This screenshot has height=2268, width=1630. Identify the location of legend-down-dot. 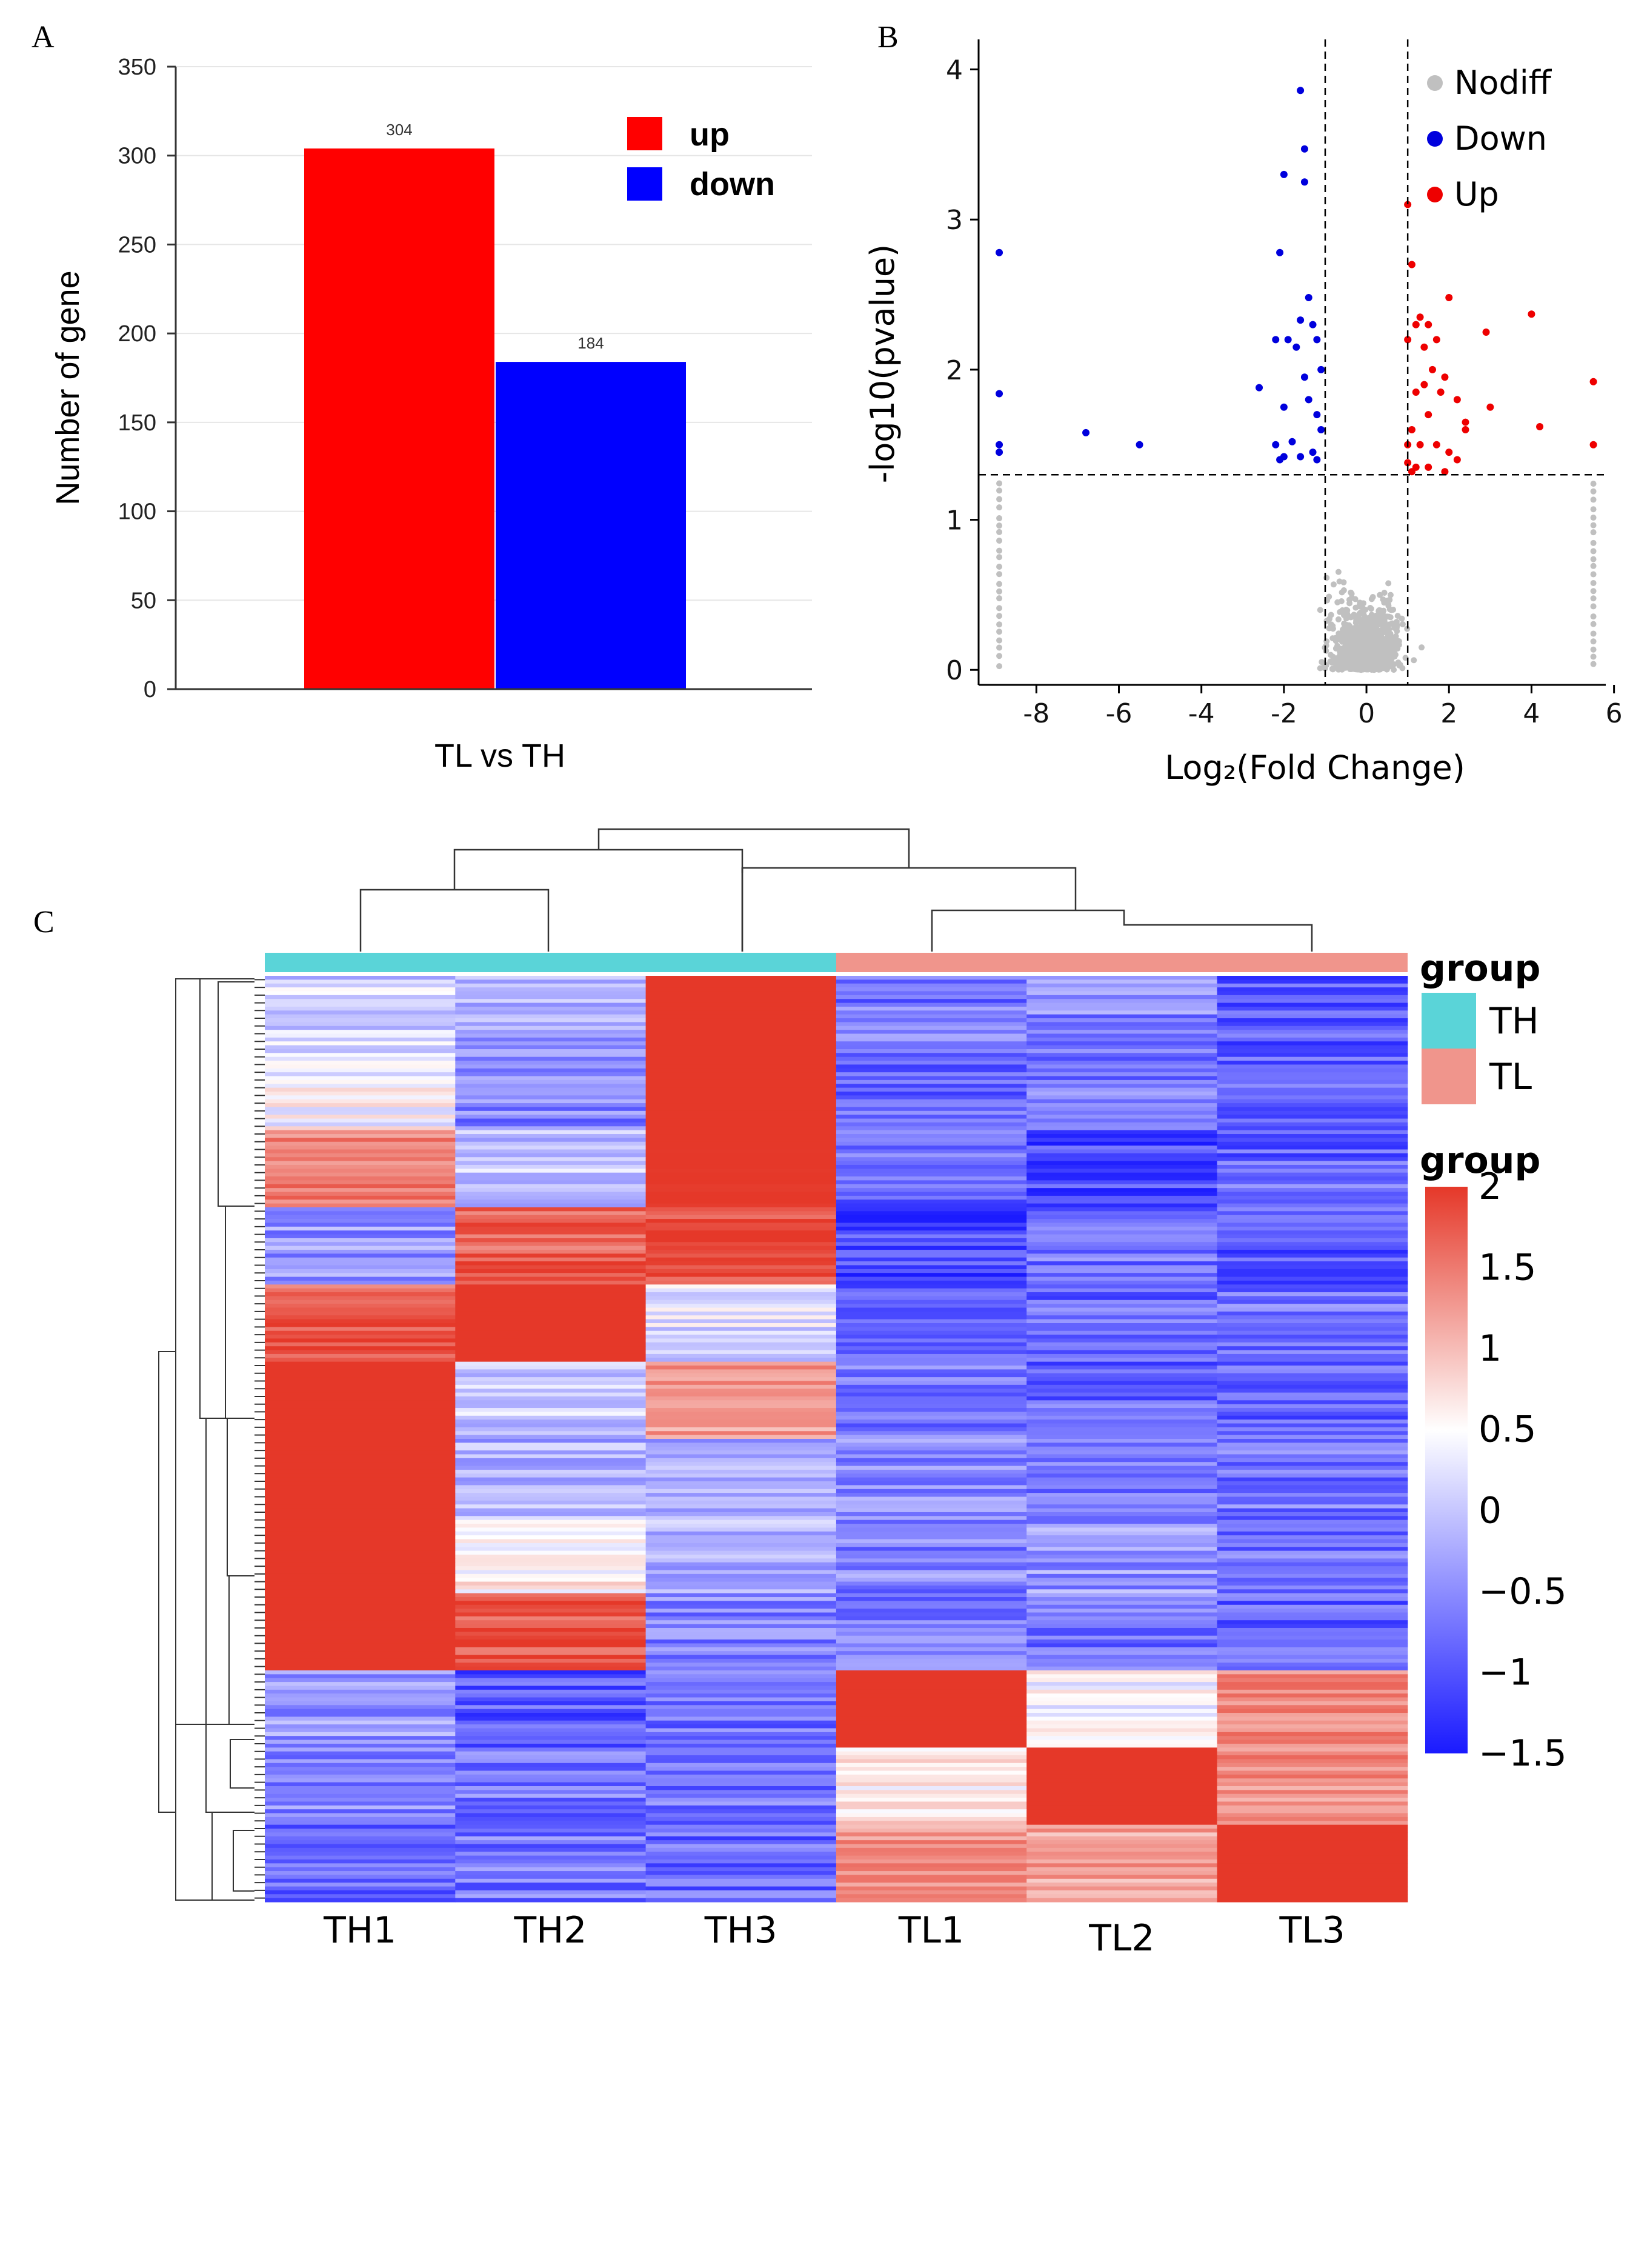
(1435, 139).